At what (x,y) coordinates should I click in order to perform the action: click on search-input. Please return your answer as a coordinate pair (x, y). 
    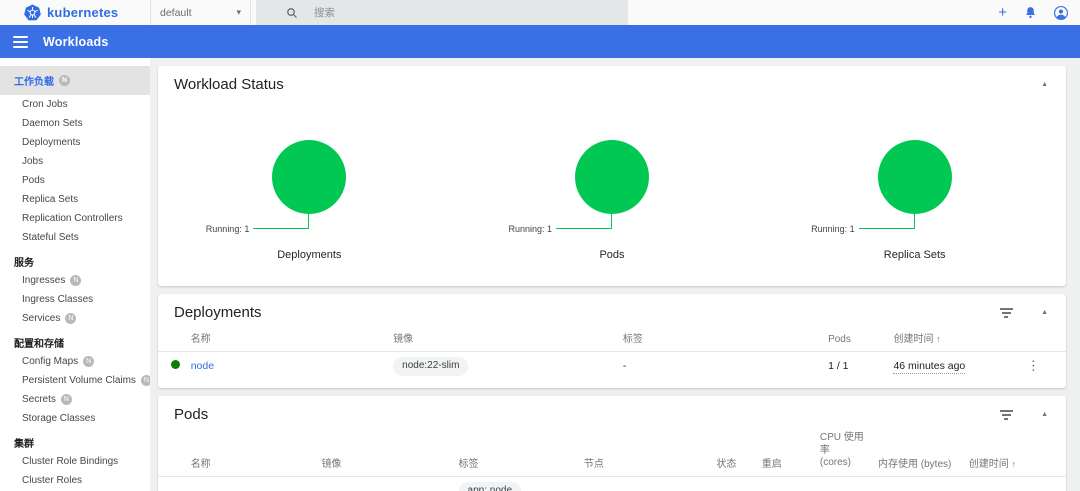
    Looking at the image, I should click on (439, 12).